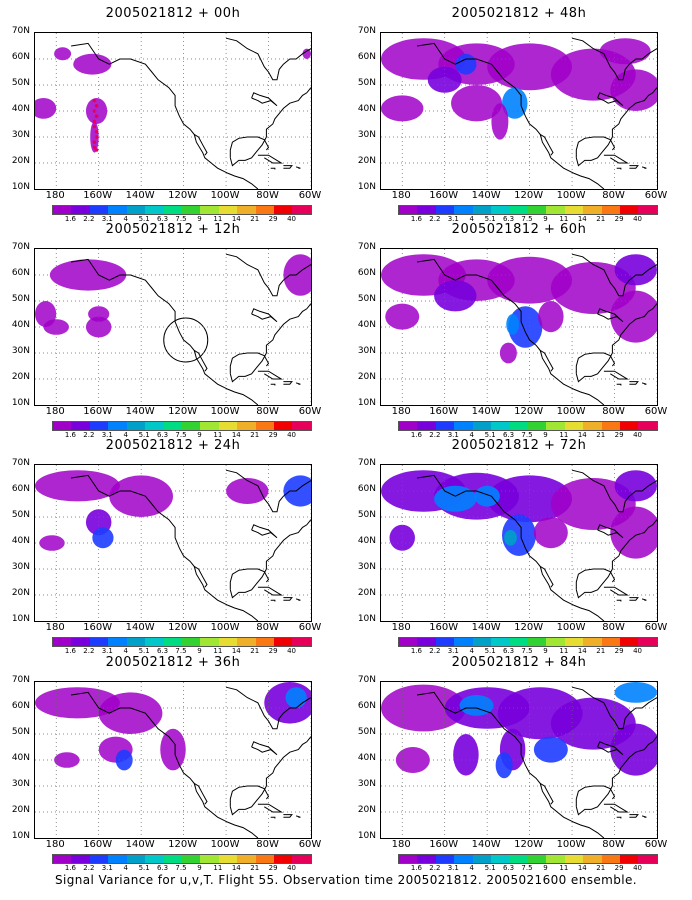 The height and width of the screenshot is (900, 692). I want to click on colorbar-label: 40, so click(638, 219).